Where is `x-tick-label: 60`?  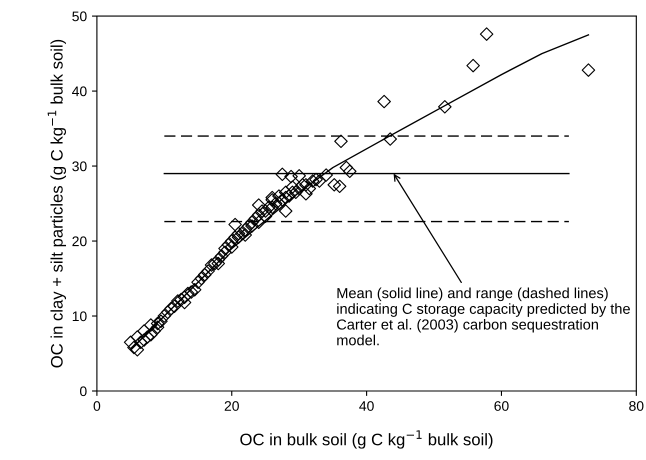
x-tick-label: 60 is located at coordinates (501, 406).